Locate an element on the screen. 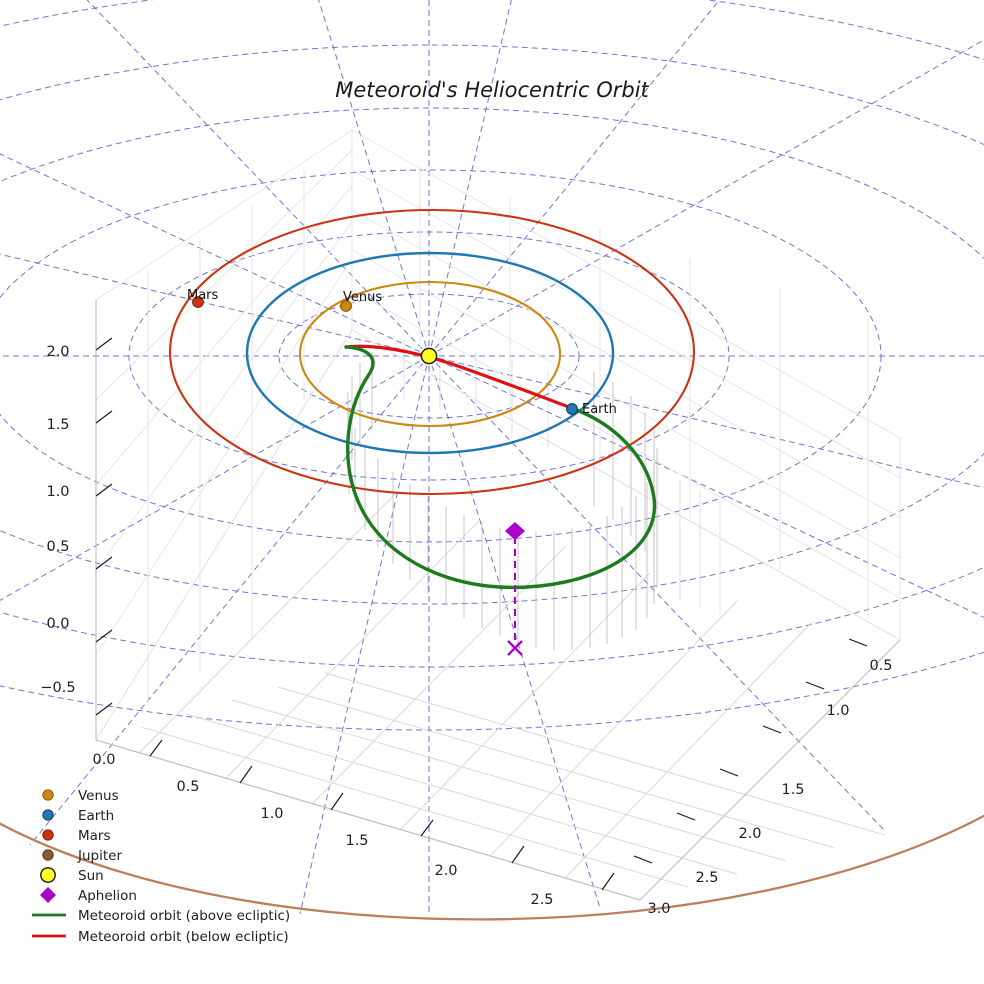  legend-label-aphelion: Aphelion is located at coordinates (107, 896).